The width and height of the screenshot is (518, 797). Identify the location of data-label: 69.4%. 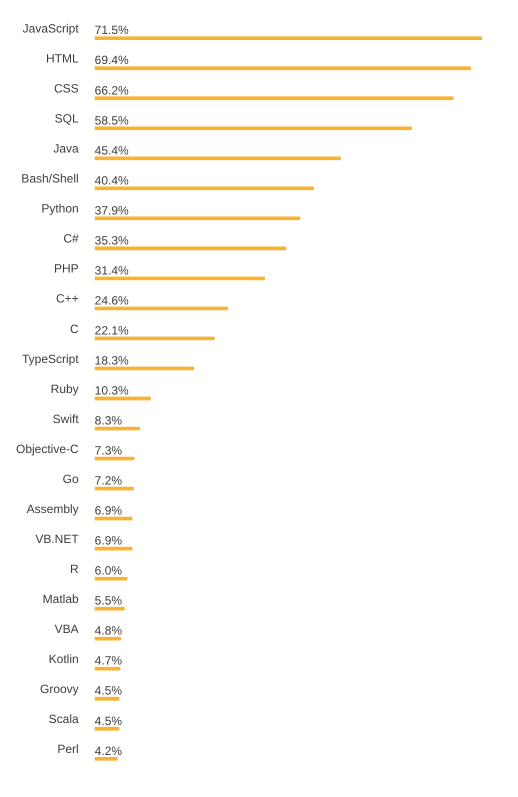
(112, 60).